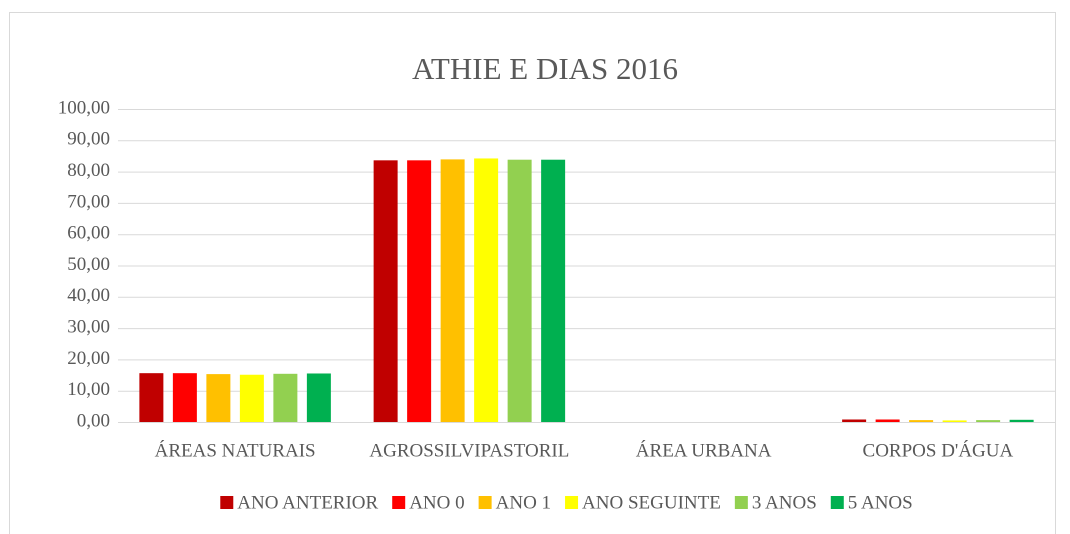 The height and width of the screenshot is (534, 1070). Describe the element at coordinates (88, 233) in the screenshot. I see `y-tick-label: 60,00` at that location.